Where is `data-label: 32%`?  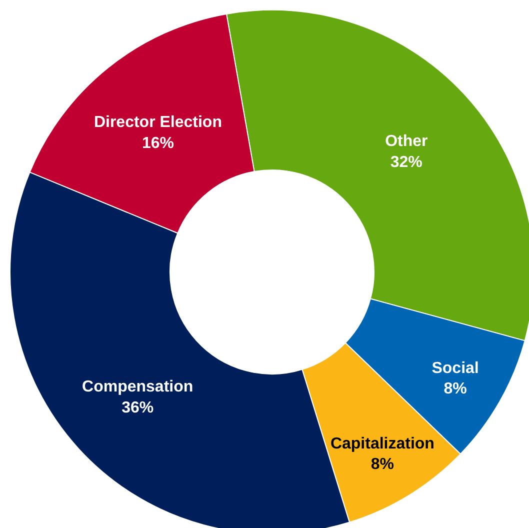
data-label: 32% is located at coordinates (406, 162).